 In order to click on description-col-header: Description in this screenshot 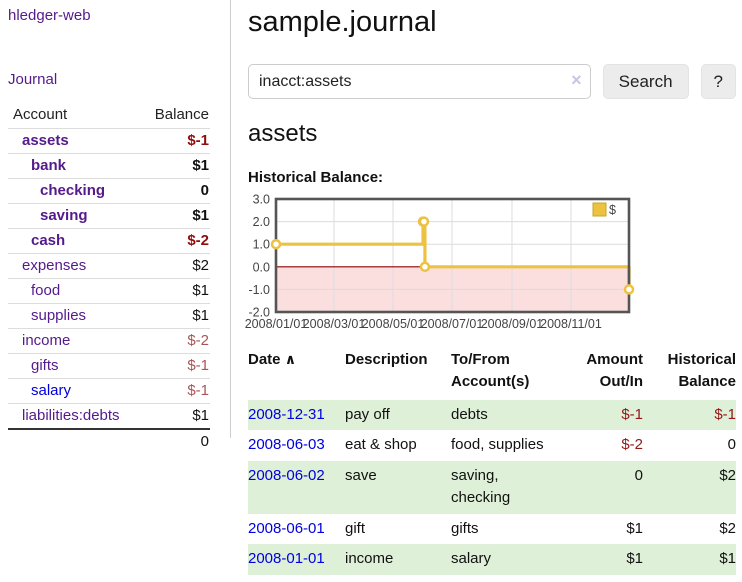, I will do `click(386, 359)`.